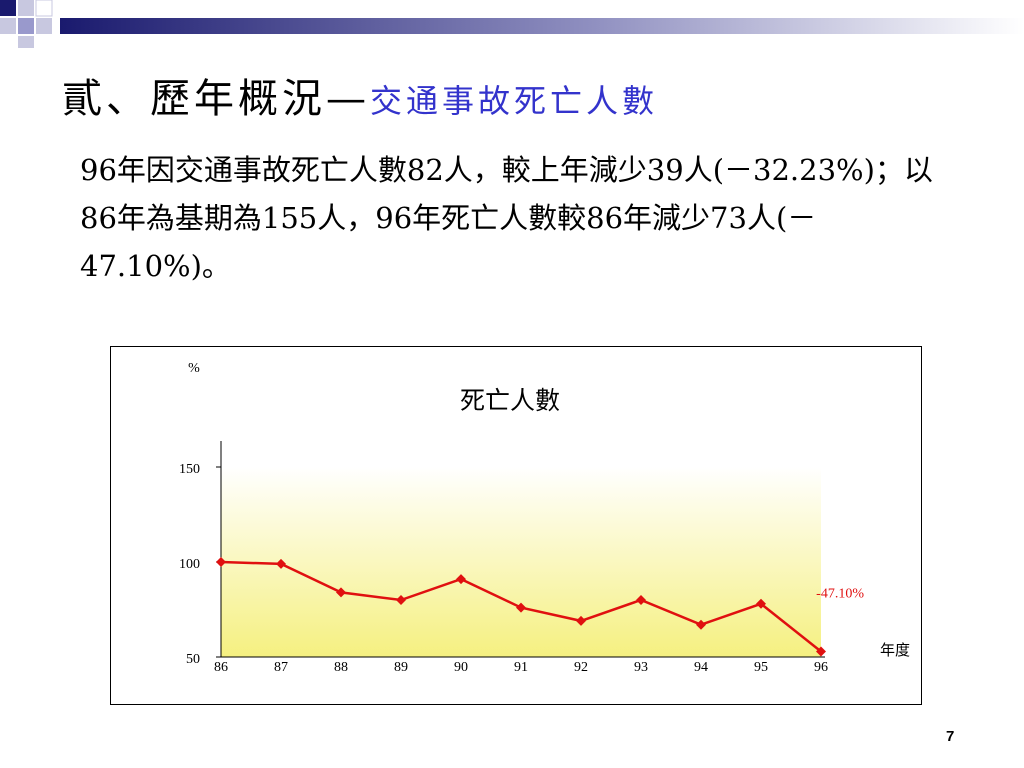  Describe the element at coordinates (641, 667) in the screenshot. I see `x-tick-label: 93` at that location.